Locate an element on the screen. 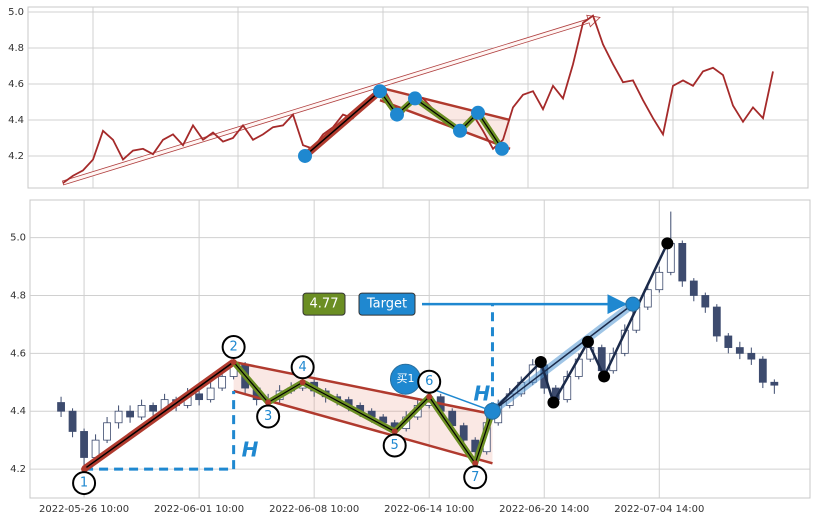 The height and width of the screenshot is (524, 816). target-value-box is located at coordinates (324, 304).